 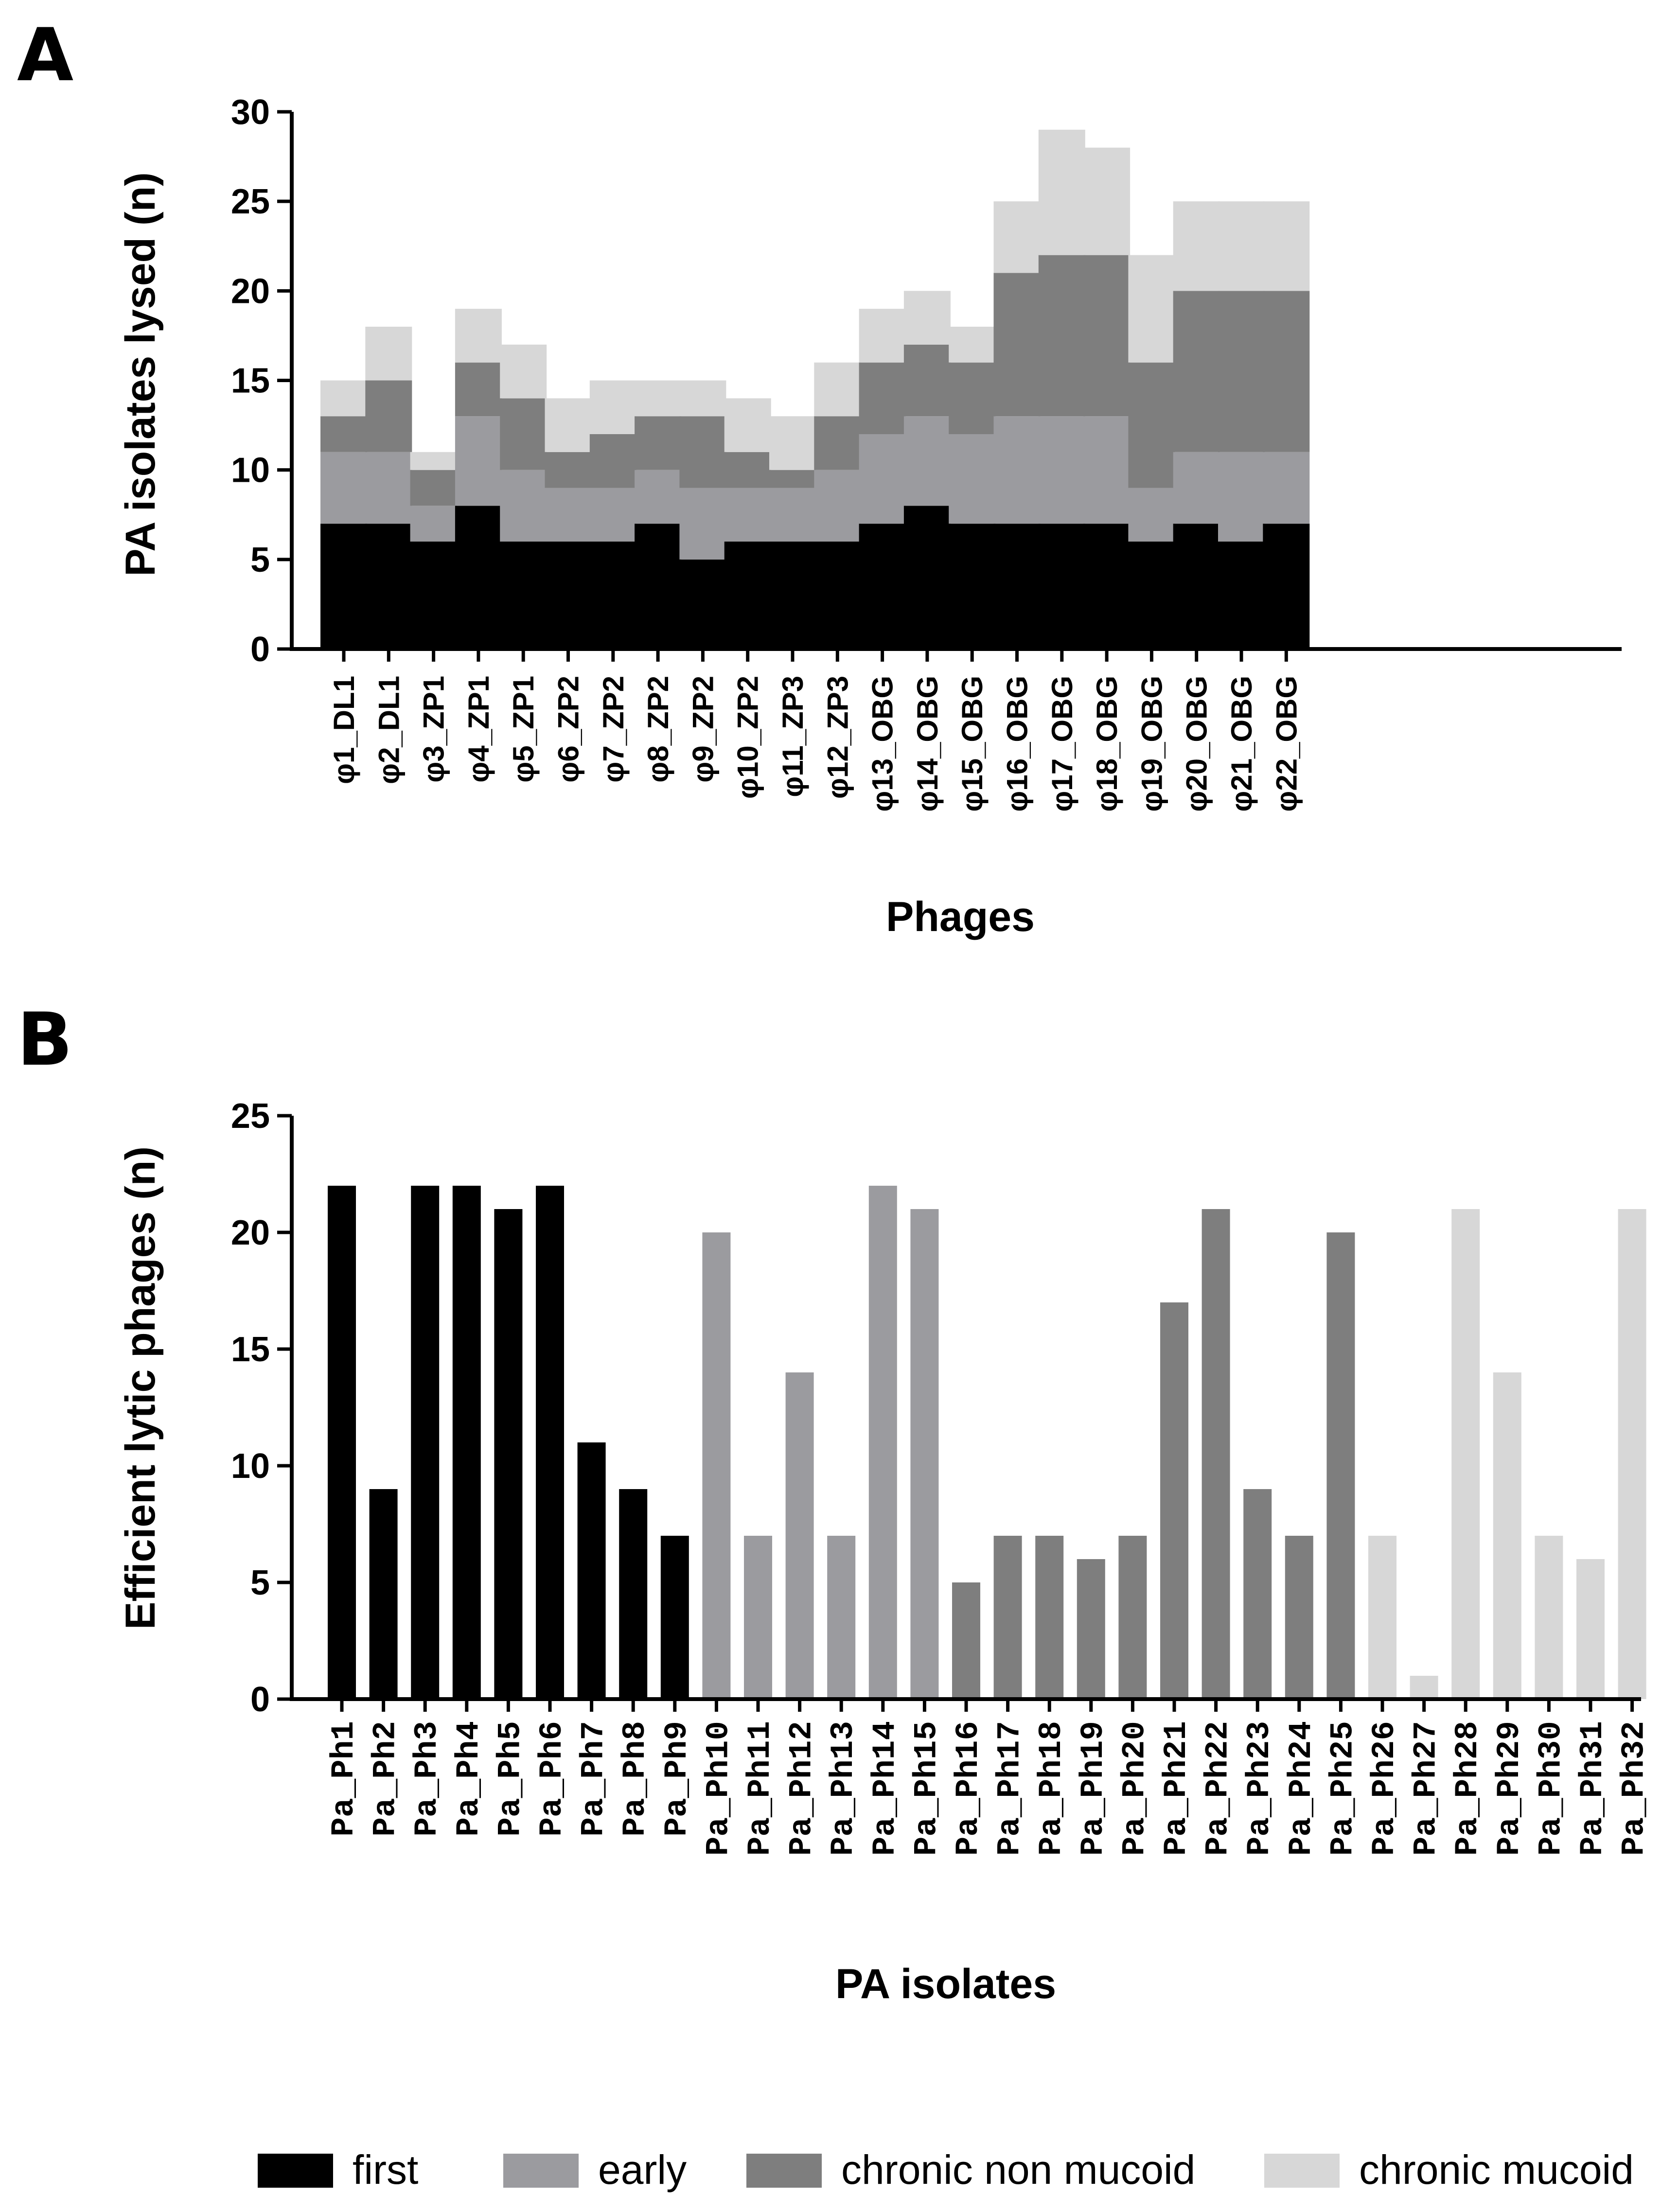 I want to click on legend-label-chronic-non-mucoid: chronic non mucoid, so click(x=1018, y=2170).